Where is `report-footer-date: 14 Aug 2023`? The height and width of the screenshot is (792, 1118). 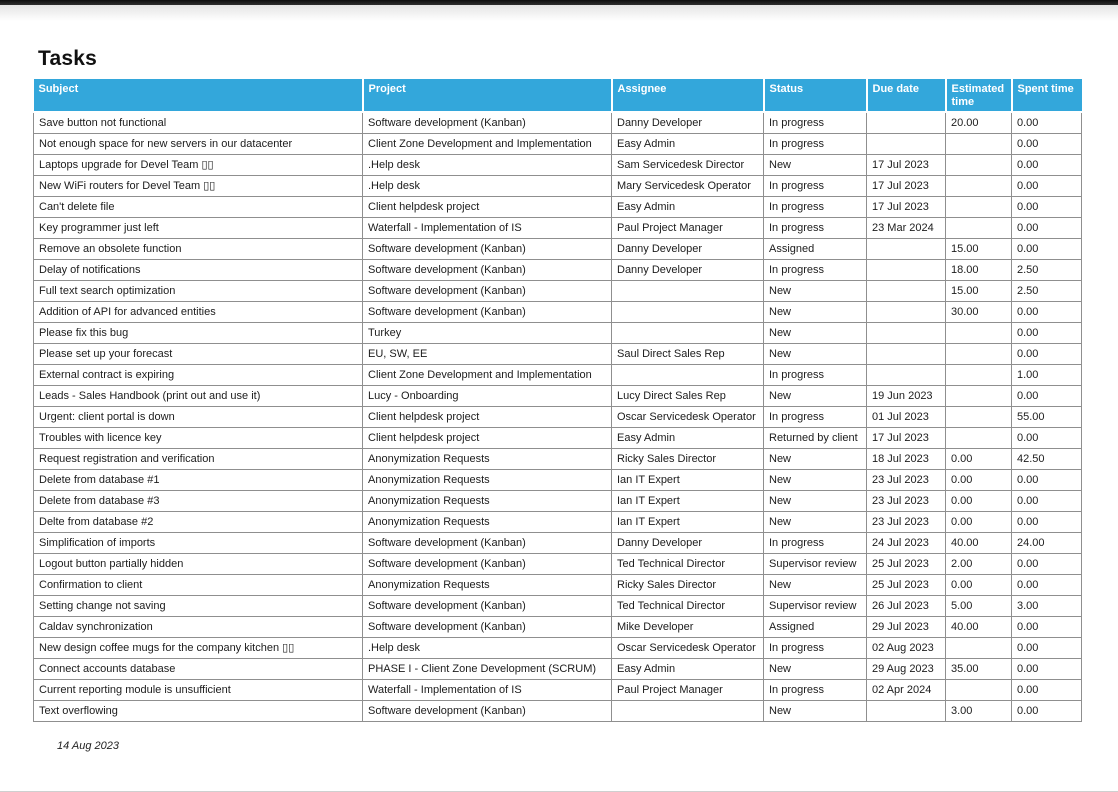
report-footer-date: 14 Aug 2023 is located at coordinates (88, 746).